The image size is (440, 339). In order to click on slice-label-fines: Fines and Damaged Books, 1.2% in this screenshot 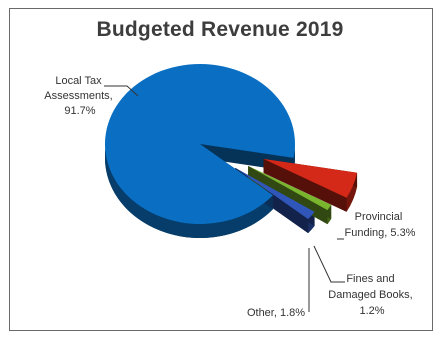, I will do `click(371, 295)`.